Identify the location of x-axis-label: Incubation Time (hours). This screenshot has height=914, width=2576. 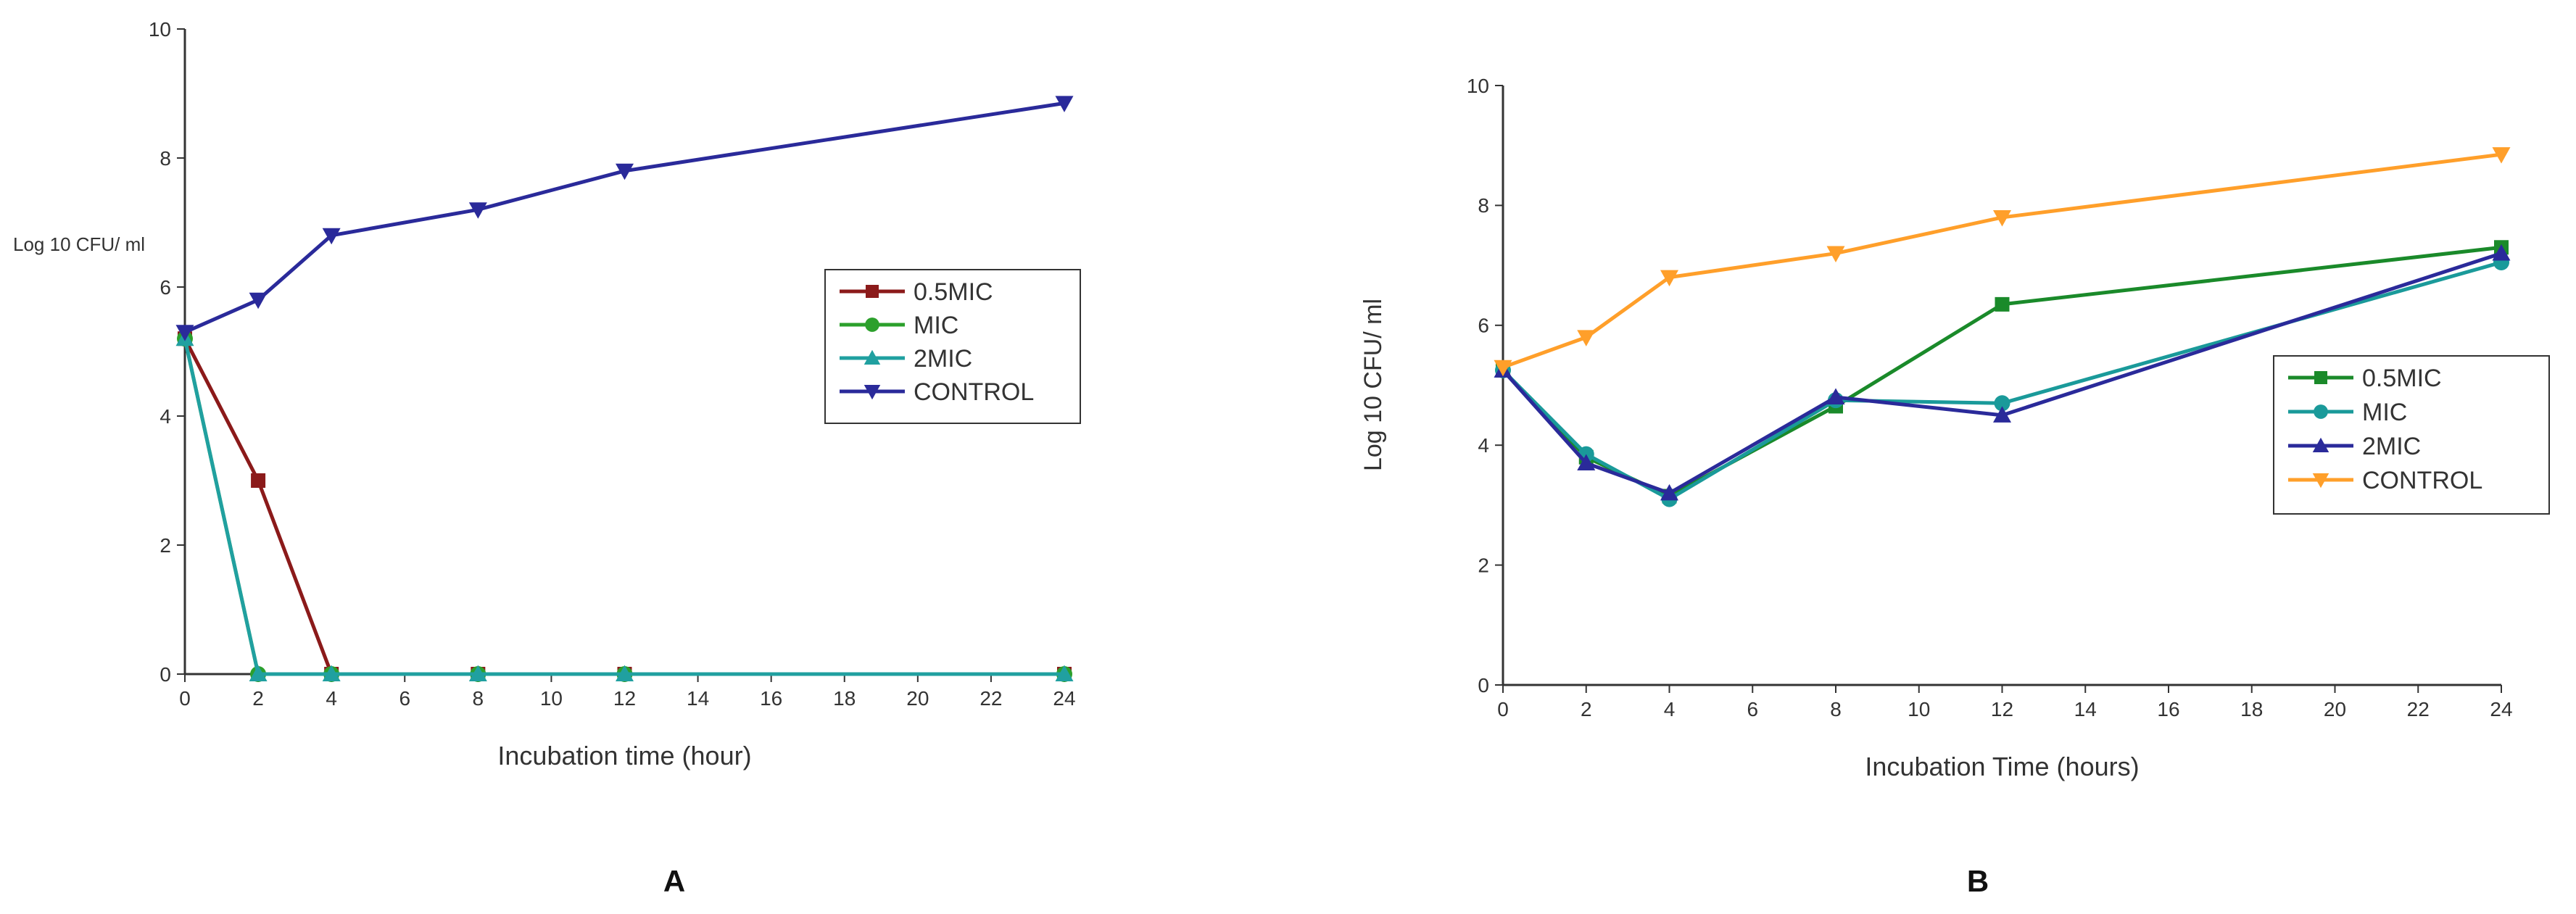
(2002, 766).